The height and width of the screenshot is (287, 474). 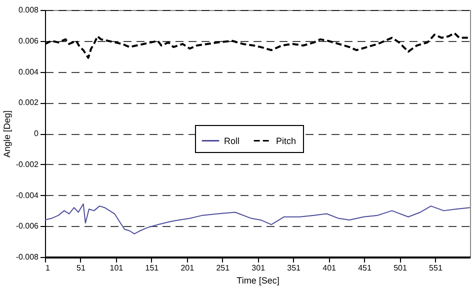 I want to click on x-axis-title: Time [Sec], so click(x=258, y=281).